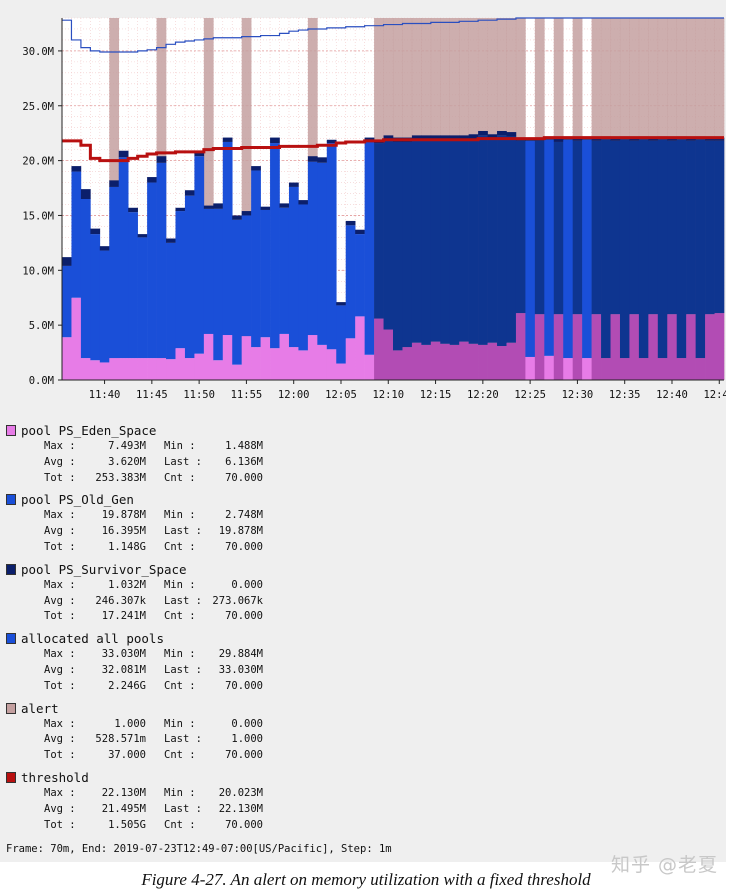 The width and height of the screenshot is (732, 894). I want to click on legend-entry-title: threshold, so click(206, 777).